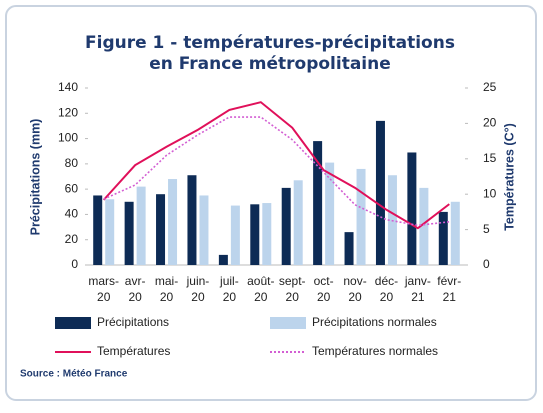 This screenshot has width=543, height=413. I want to click on x-tick-label: nov- 20, so click(354, 289).